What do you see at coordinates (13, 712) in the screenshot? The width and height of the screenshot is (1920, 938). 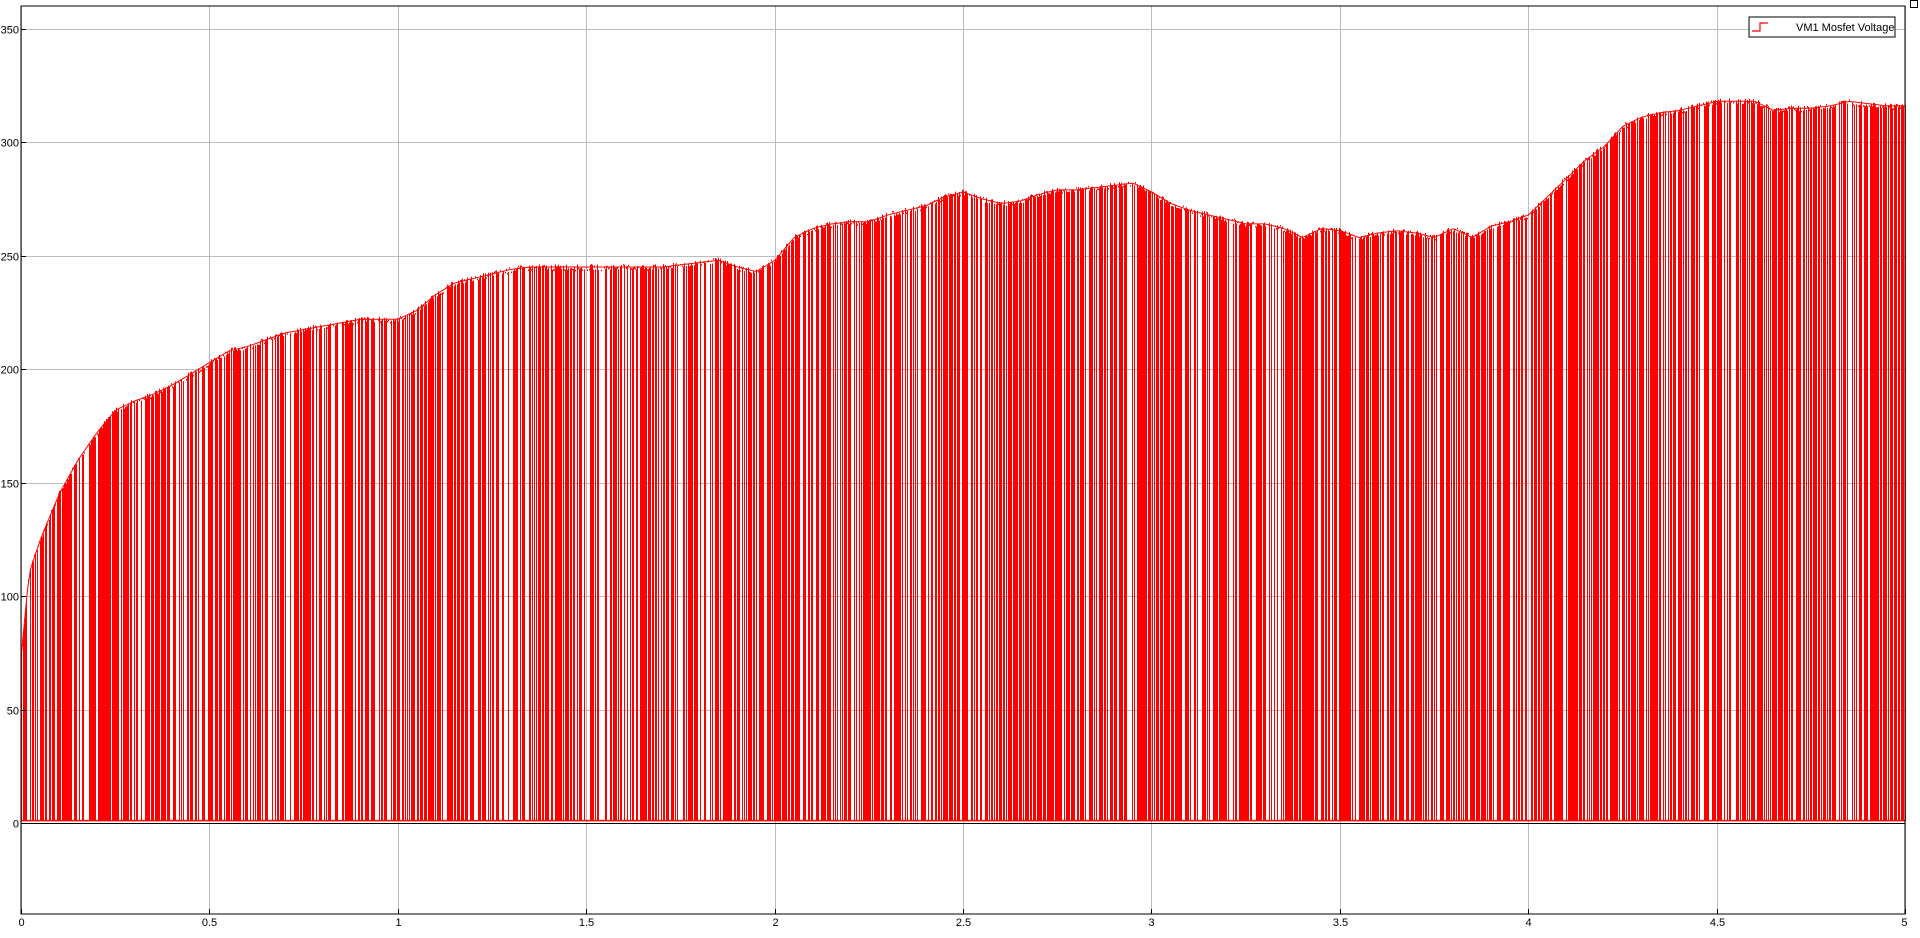 I see `y-tick-label: 50` at bounding box center [13, 712].